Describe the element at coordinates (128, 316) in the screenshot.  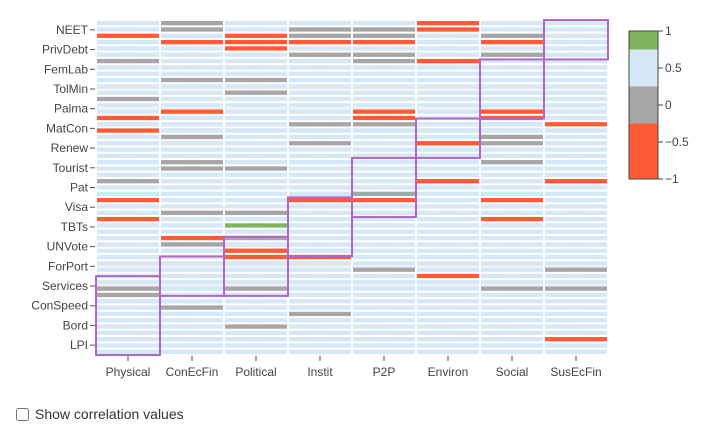
I see `highlight-box-physical` at that location.